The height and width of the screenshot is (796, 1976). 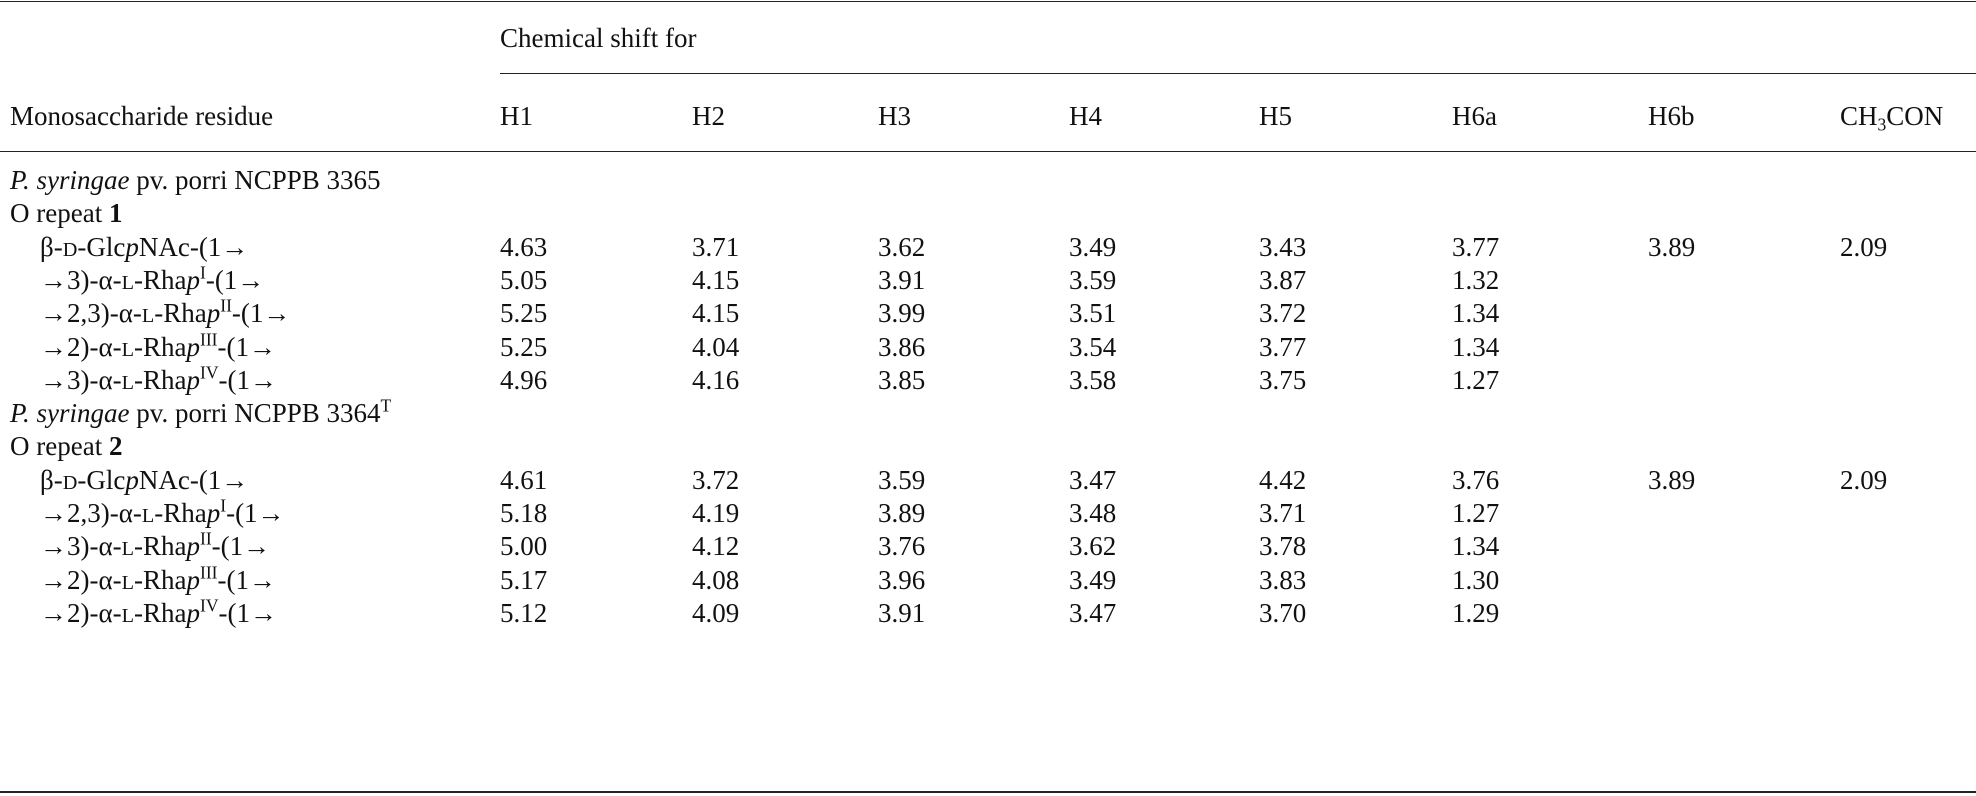 What do you see at coordinates (1671, 116) in the screenshot?
I see `column-header: H6b` at bounding box center [1671, 116].